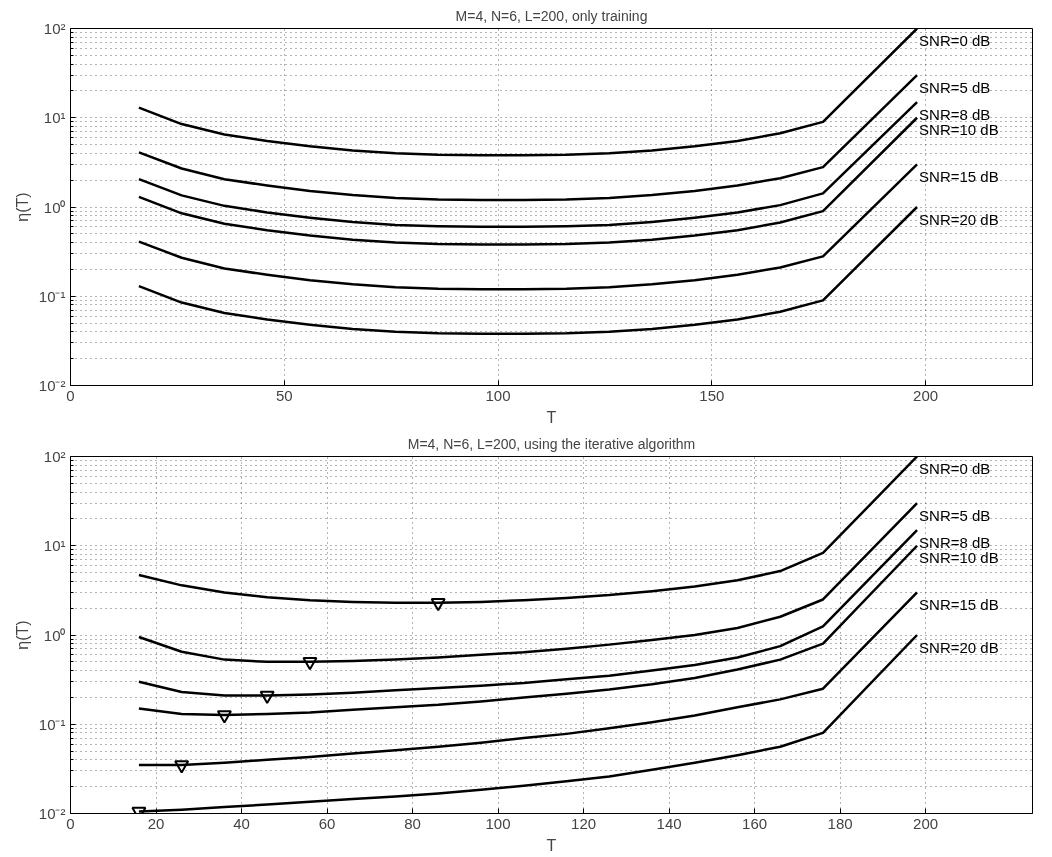 This screenshot has width=1052, height=857. I want to click on x-tick-label: 140, so click(669, 823).